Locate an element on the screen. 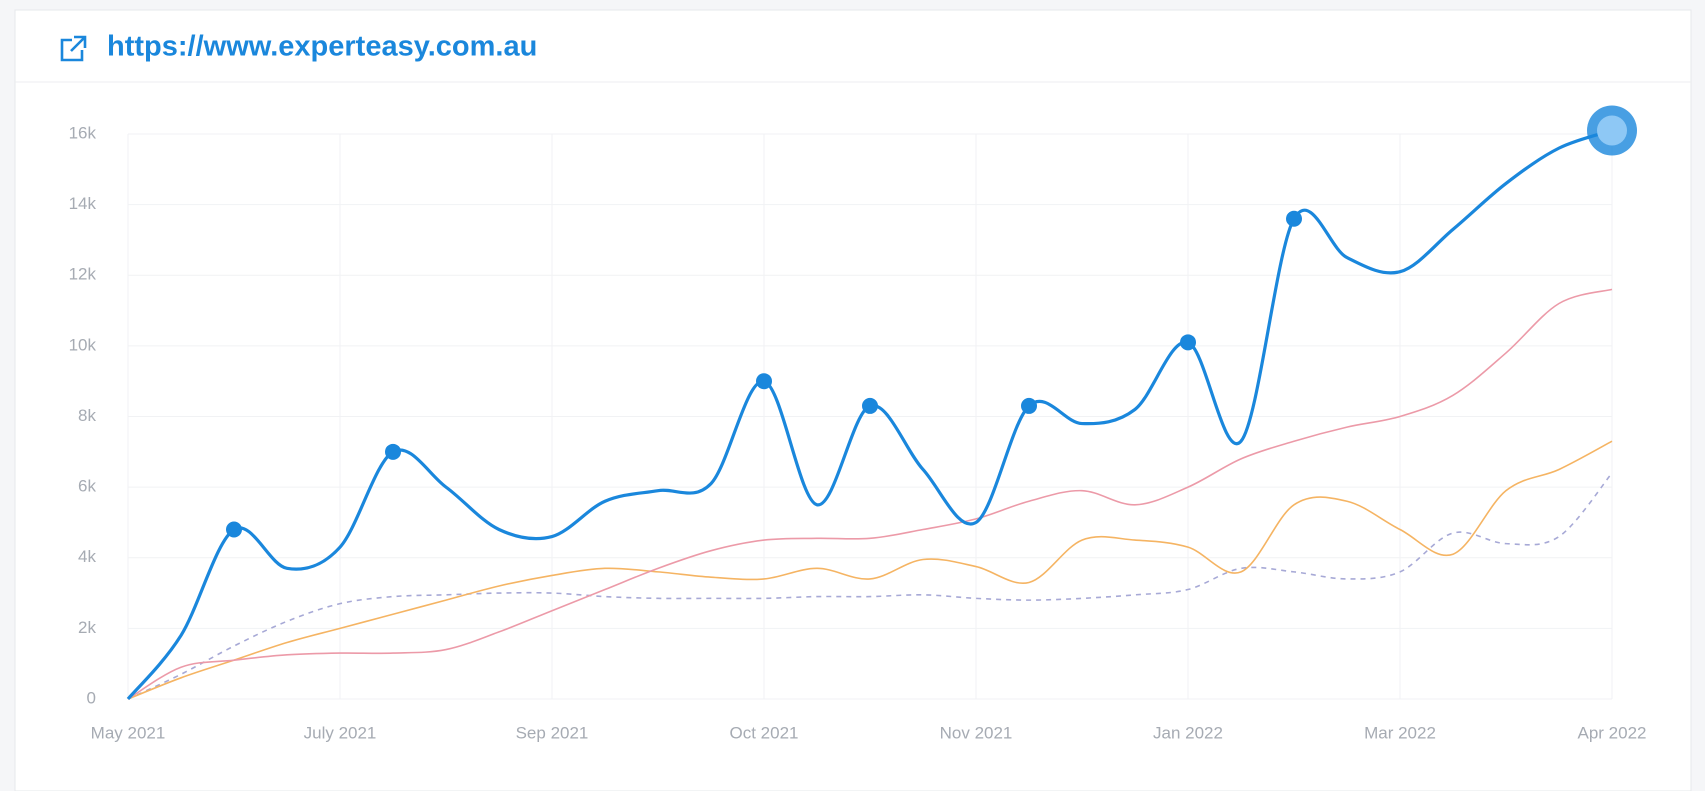 This screenshot has height=791, width=1705. highlight-marker is located at coordinates (1612, 130).